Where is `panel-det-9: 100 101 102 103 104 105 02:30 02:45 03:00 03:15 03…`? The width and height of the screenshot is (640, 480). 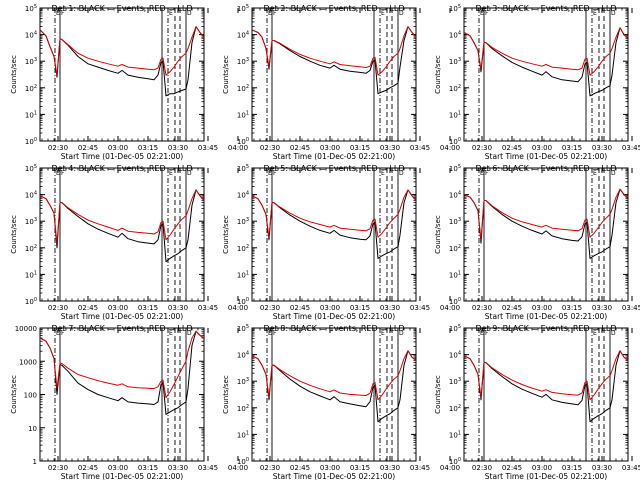 panel-det-9: 100 101 102 103 104 105 02:30 02:45 03:00 03:15 03… is located at coordinates (537, 402).